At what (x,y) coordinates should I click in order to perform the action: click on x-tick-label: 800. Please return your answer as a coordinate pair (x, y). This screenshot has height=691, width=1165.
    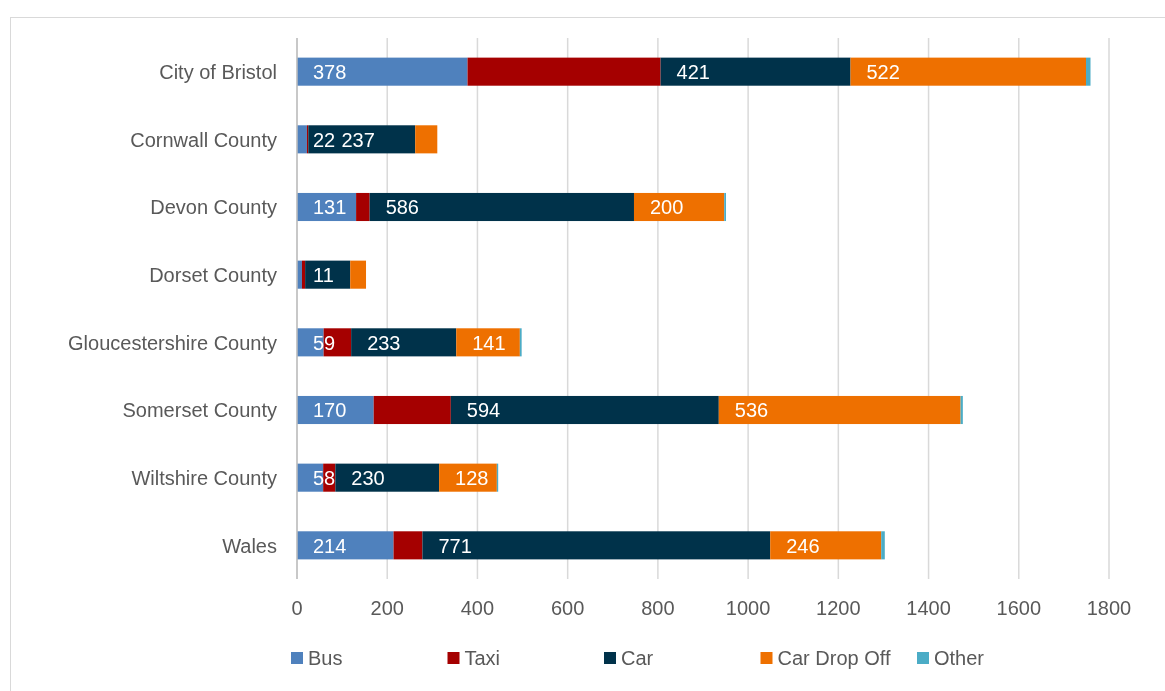
    Looking at the image, I should click on (658, 608).